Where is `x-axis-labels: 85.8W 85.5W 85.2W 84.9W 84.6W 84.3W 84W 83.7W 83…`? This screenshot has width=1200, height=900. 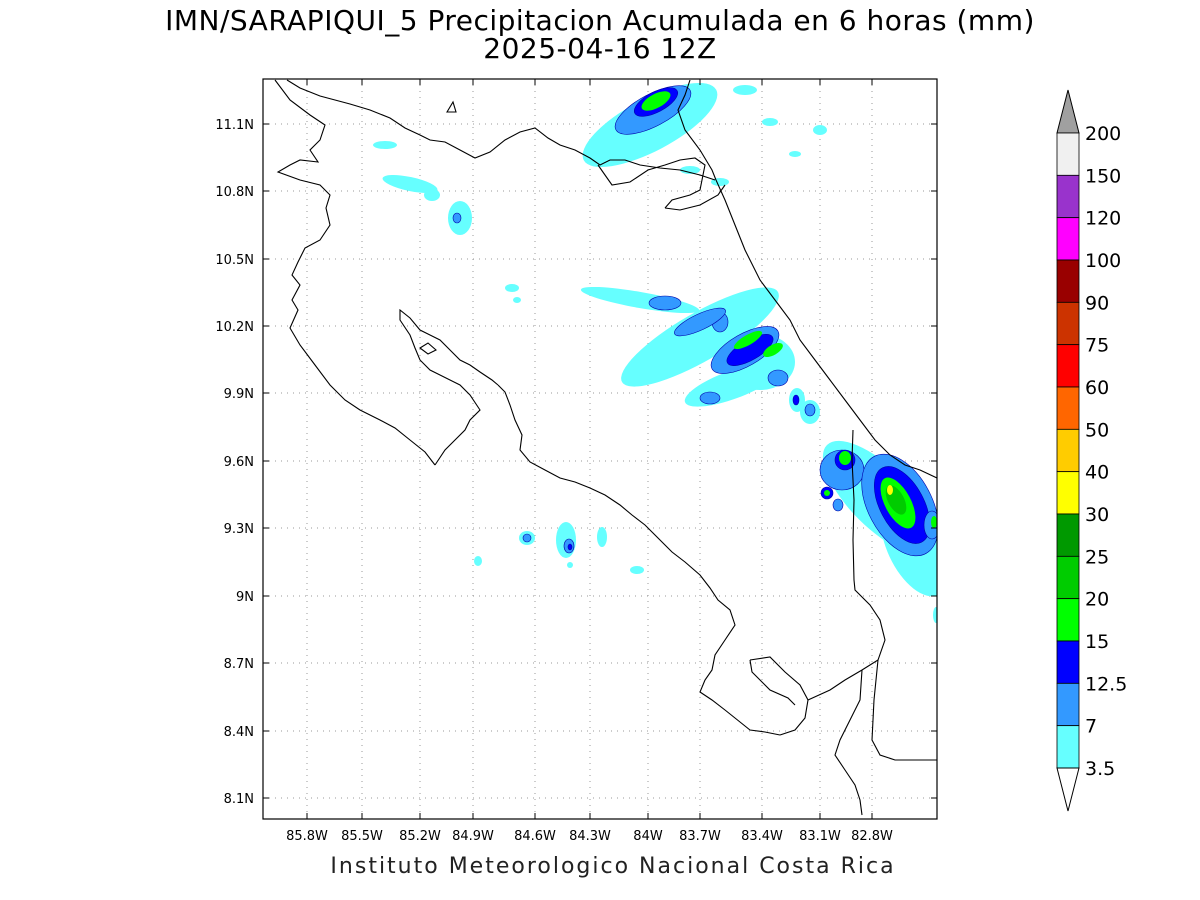 x-axis-labels: 85.8W 85.5W 85.2W 84.9W 84.6W 84.3W 84W 83.7W 83… is located at coordinates (589, 836).